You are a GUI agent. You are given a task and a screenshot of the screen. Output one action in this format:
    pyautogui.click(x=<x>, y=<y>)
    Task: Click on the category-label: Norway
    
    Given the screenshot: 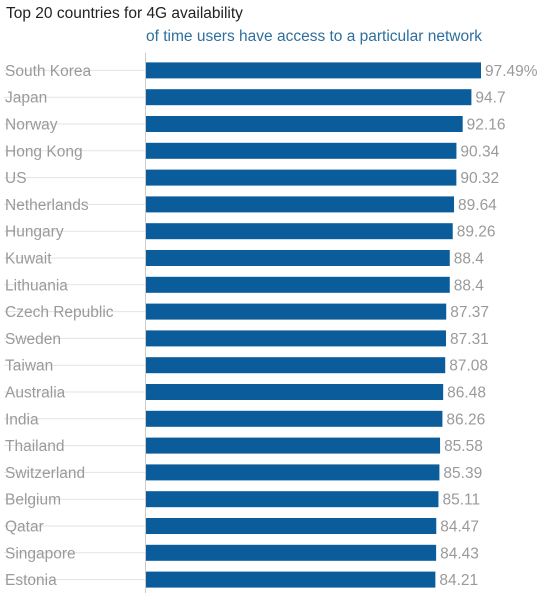 What is the action you would take?
    pyautogui.click(x=31, y=125)
    